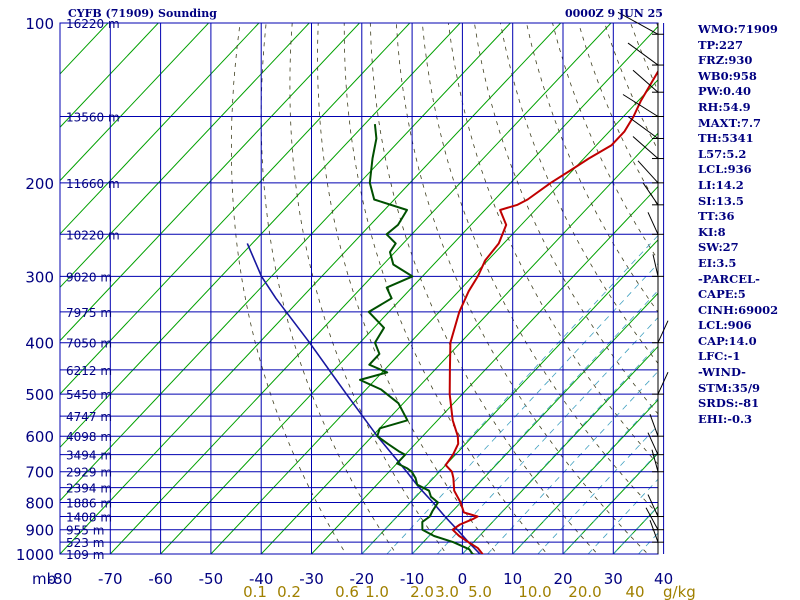  What do you see at coordinates (311, 579) in the screenshot?
I see `temperature-tick-label: -30` at bounding box center [311, 579].